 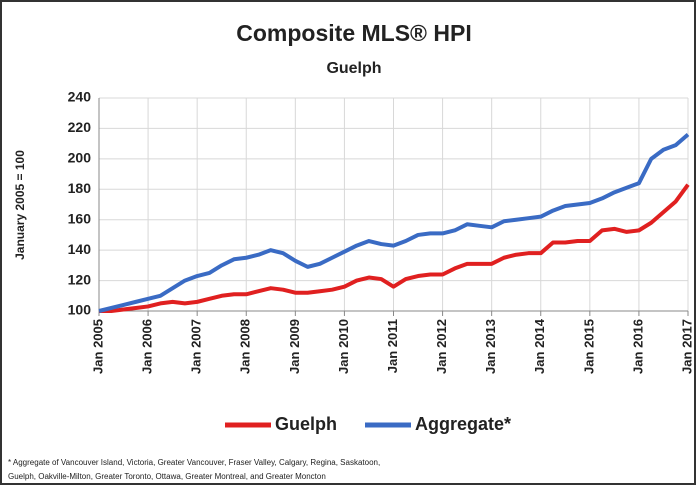 I want to click on x-tick-label: Jan 2008, so click(x=245, y=346).